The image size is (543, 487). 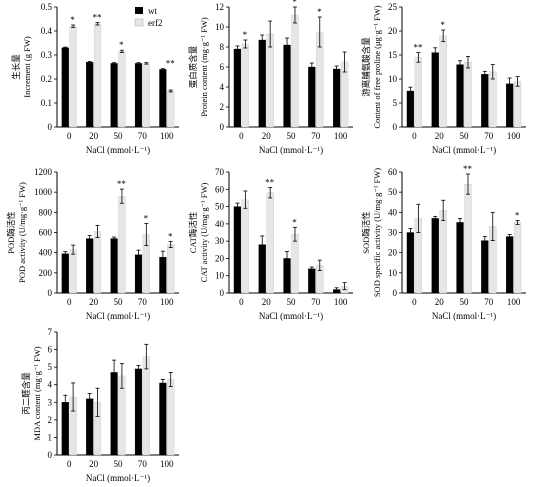 I want to click on y-tick-label: 2, so click(x=222, y=107).